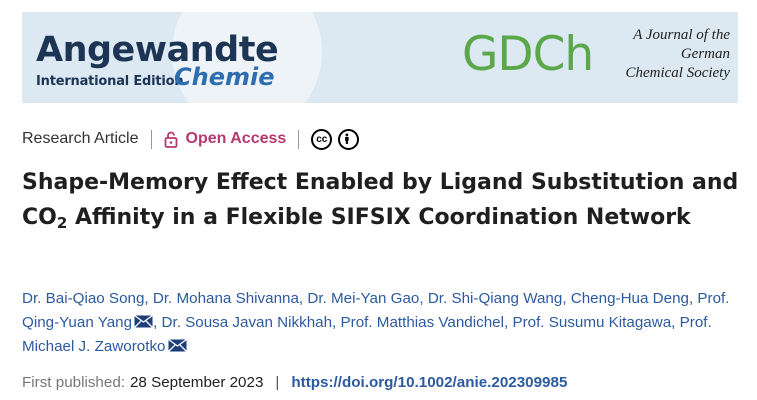 Image resolution: width=757 pixels, height=400 pixels. I want to click on journal-logo-title: Angewandte, so click(157, 50).